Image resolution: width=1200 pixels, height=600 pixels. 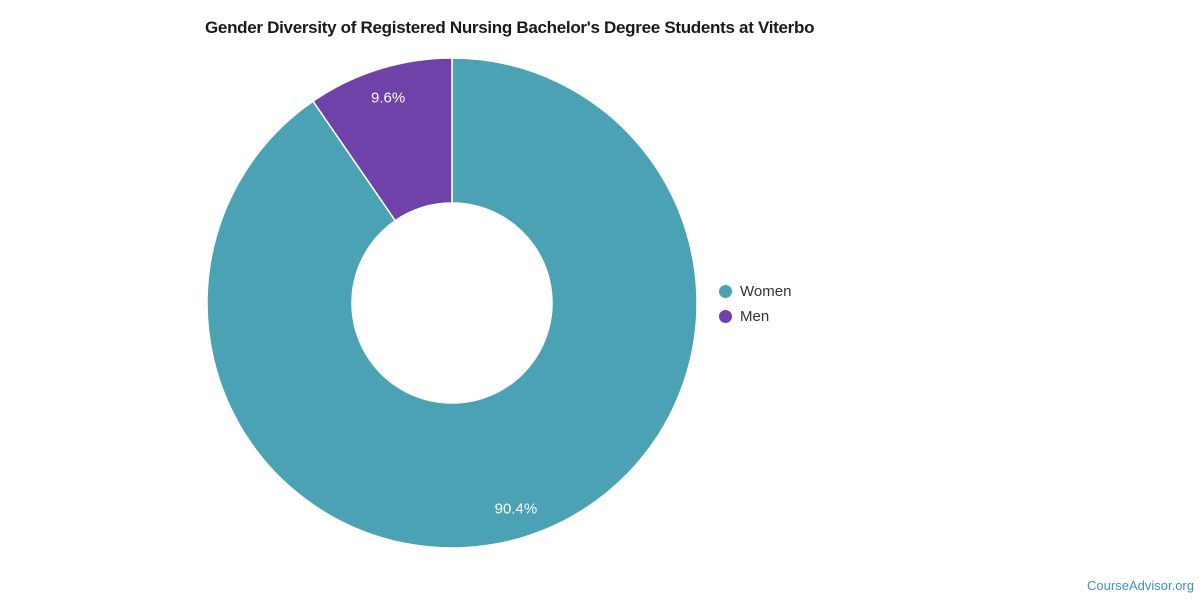 I want to click on pie-slice-men, so click(x=382, y=139).